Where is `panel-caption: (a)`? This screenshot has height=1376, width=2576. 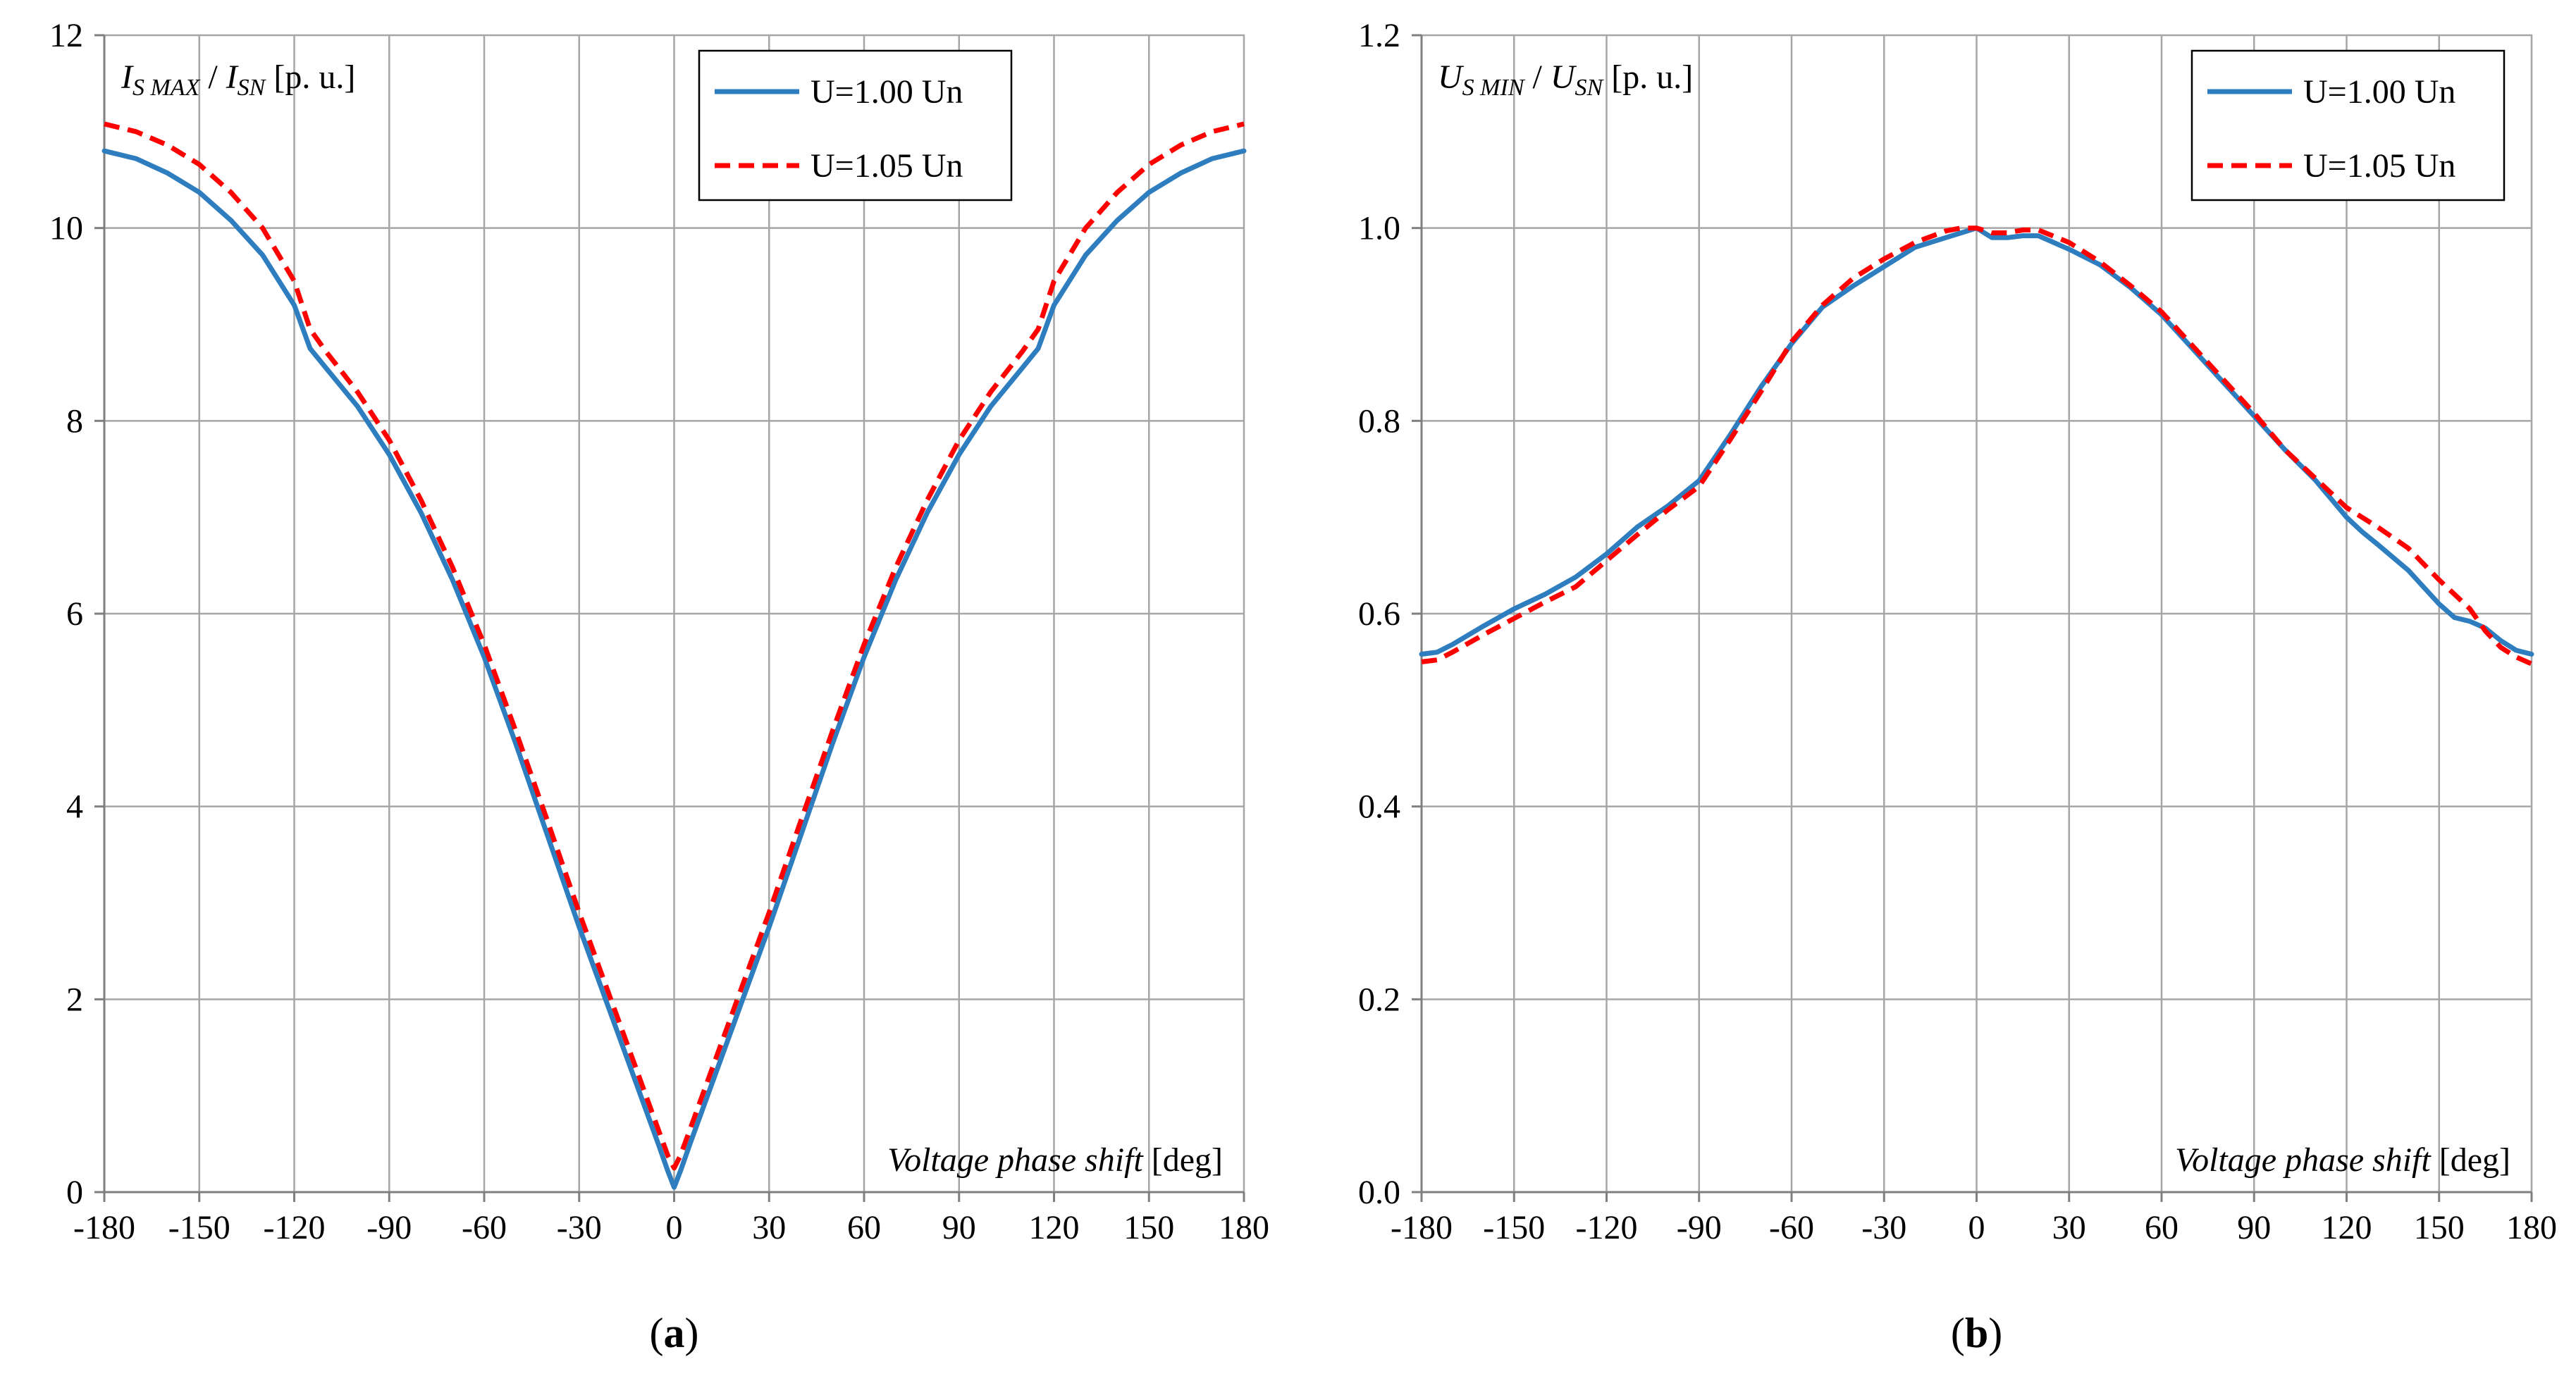 panel-caption: (a) is located at coordinates (674, 1333).